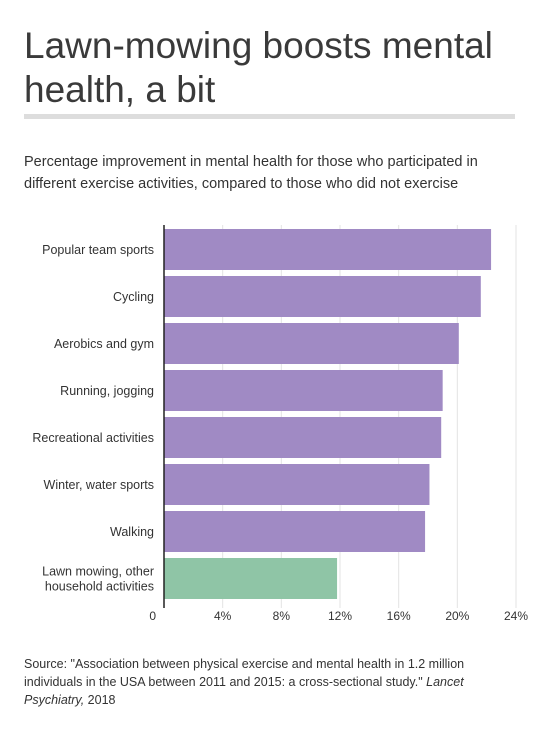 The image size is (533, 739). Describe the element at coordinates (457, 616) in the screenshot. I see `tick-label: 20%` at that location.